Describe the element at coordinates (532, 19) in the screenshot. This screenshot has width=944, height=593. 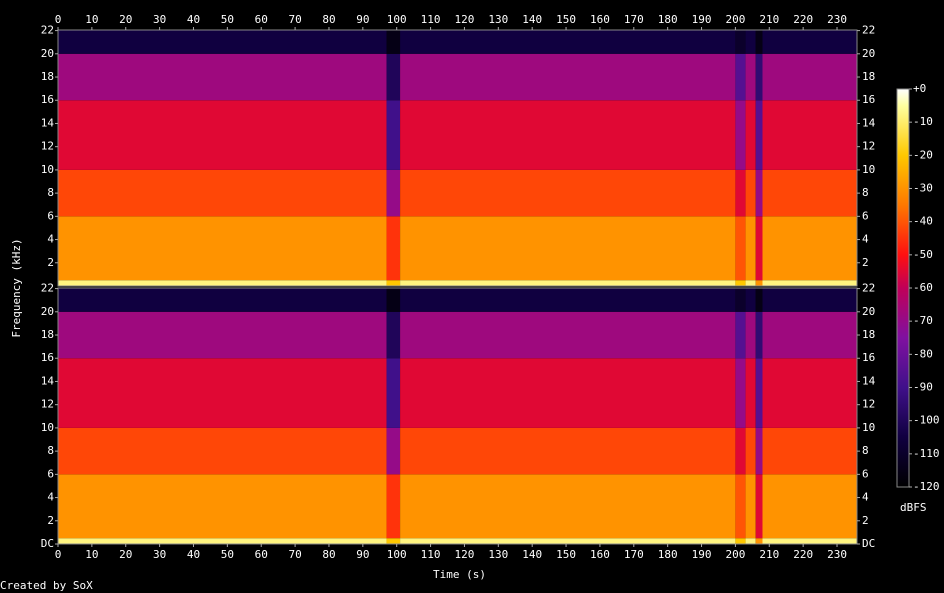
I see `x-tick-label-top: 140` at that location.